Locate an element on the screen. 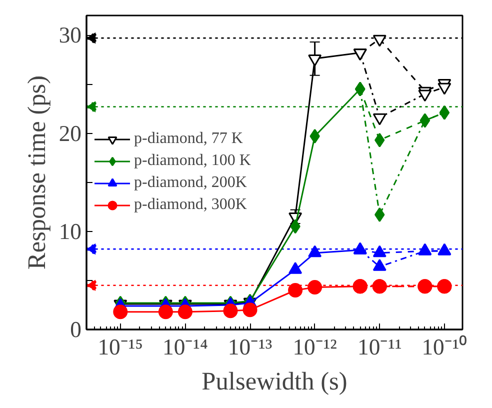 This screenshot has width=492, height=408. y-tick-label: 10 is located at coordinates (70, 231).